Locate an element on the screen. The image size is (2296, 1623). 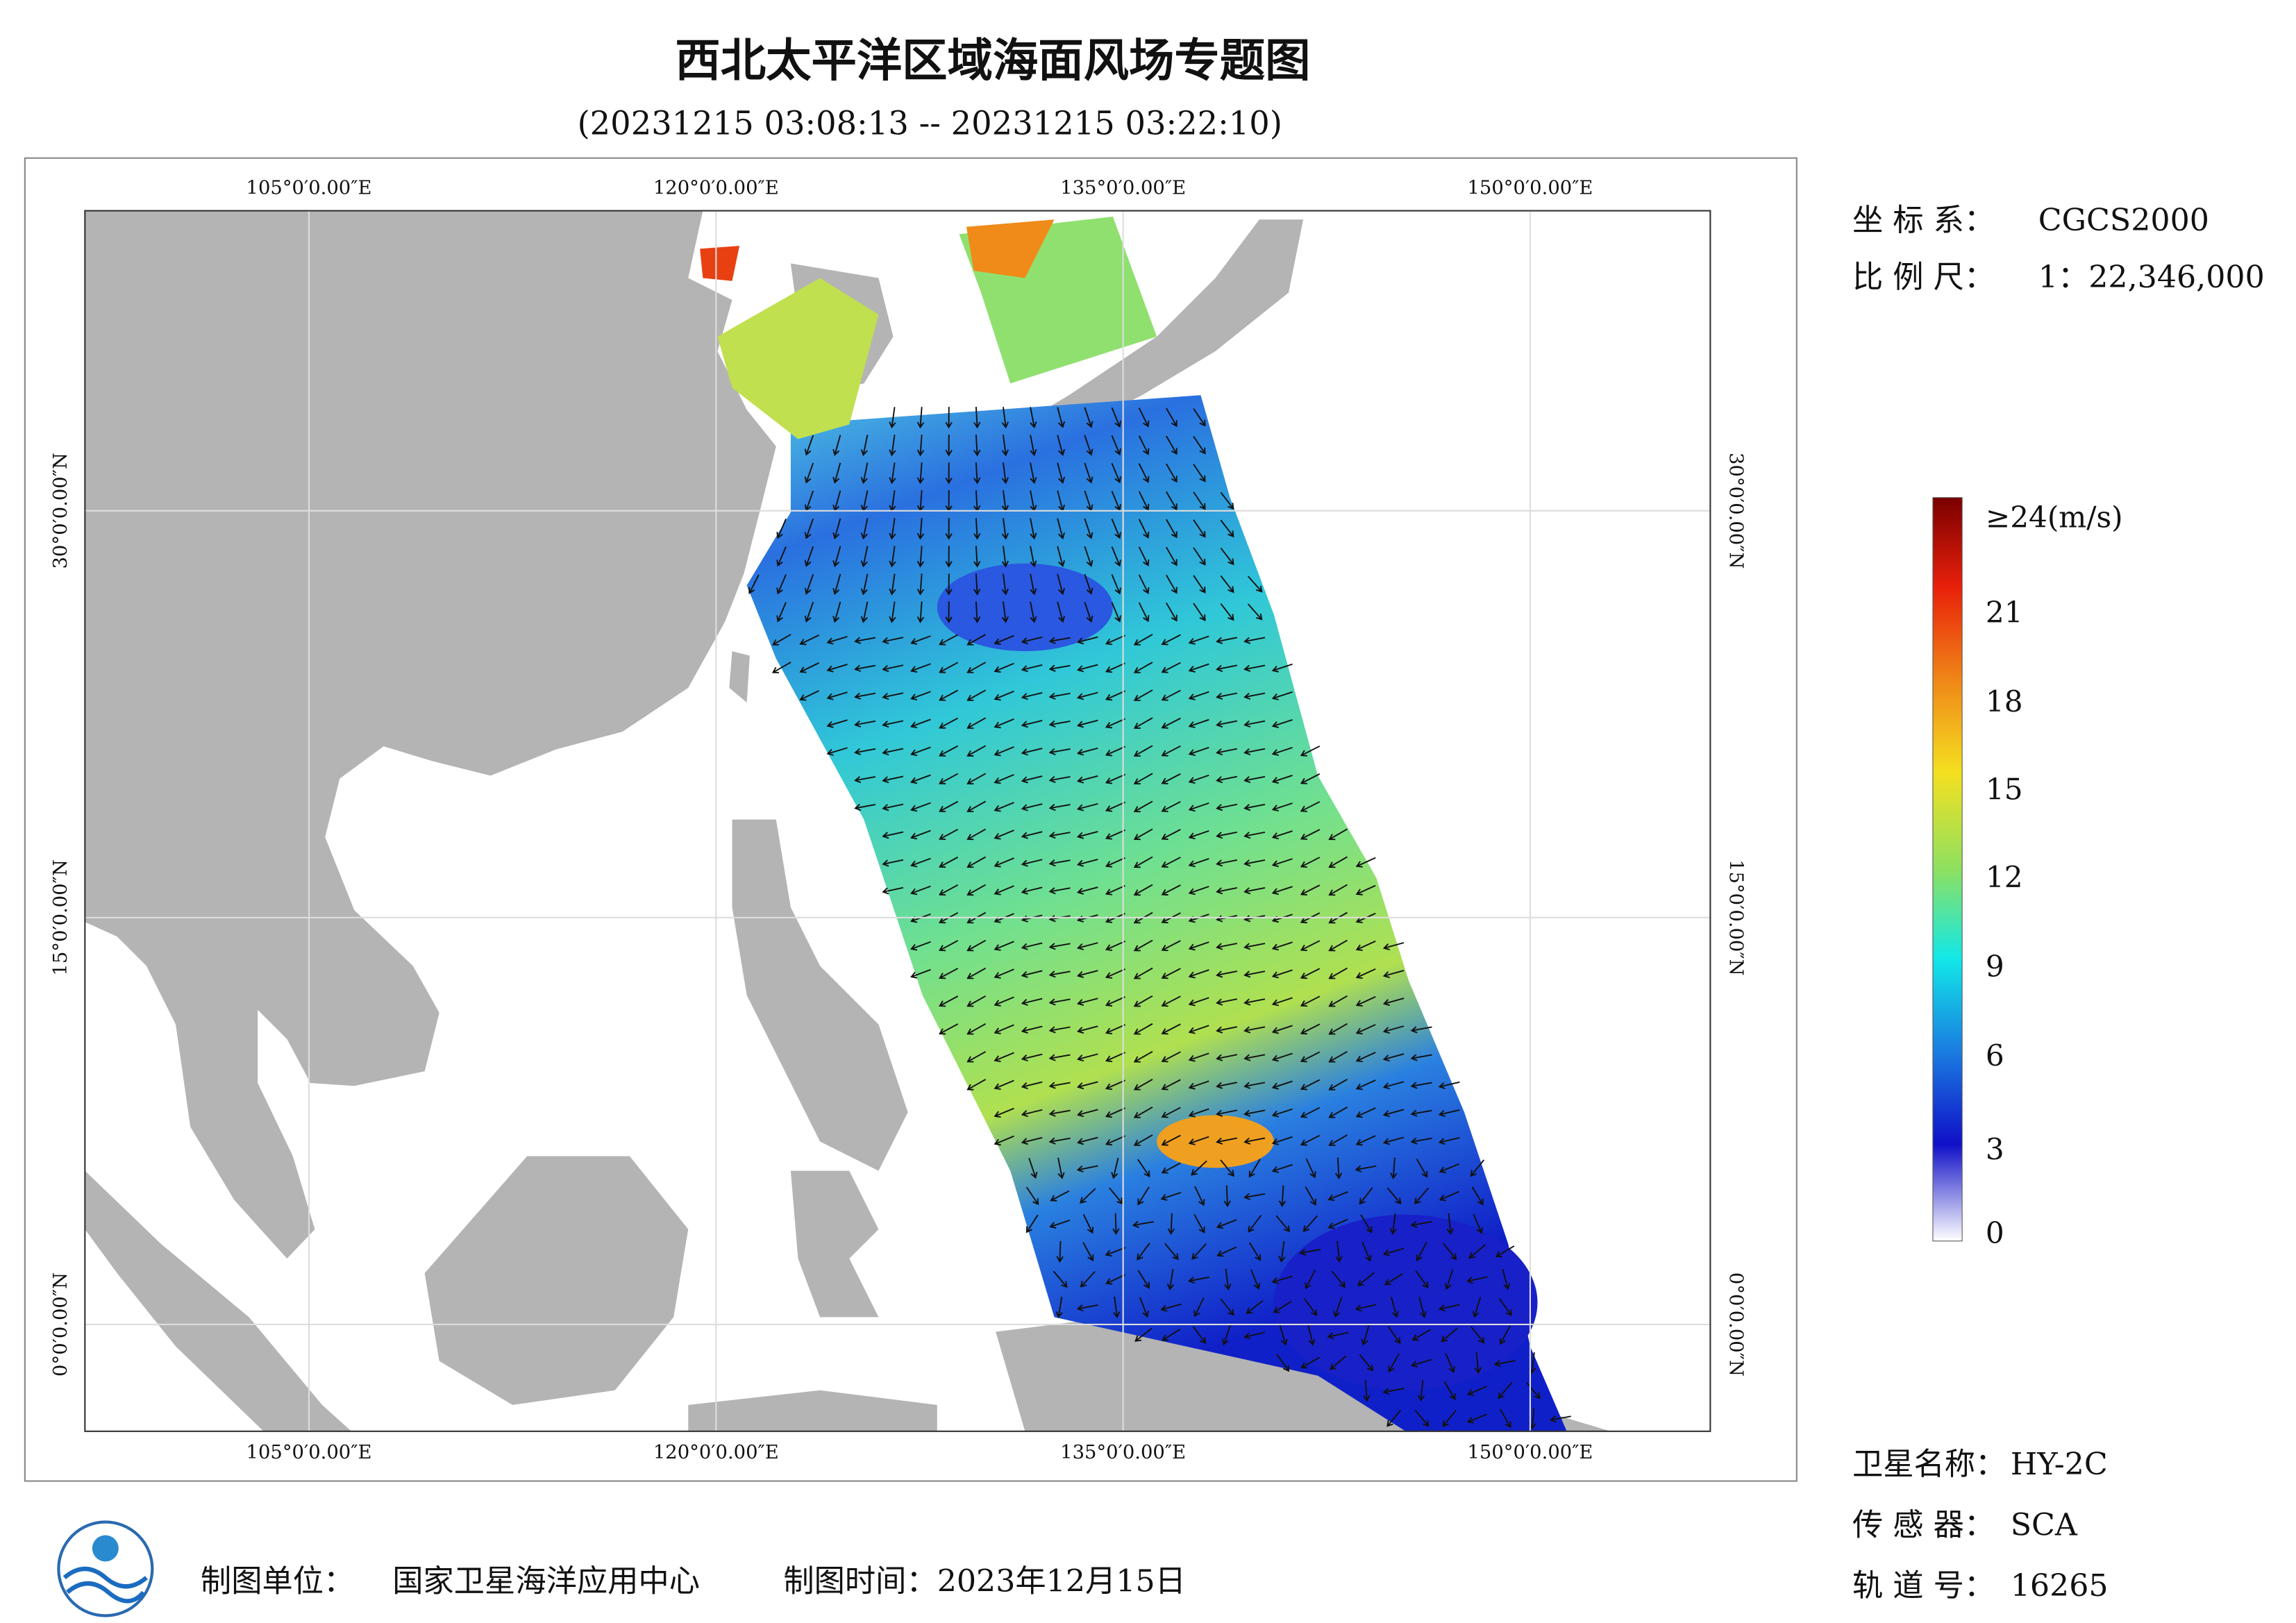
colorbar-label: 6 is located at coordinates (1995, 1055).